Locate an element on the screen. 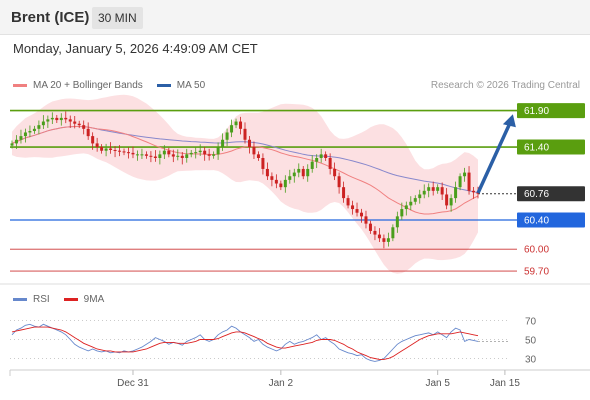 The image size is (590, 400). forecast-arrow-shaft is located at coordinates (494, 158).